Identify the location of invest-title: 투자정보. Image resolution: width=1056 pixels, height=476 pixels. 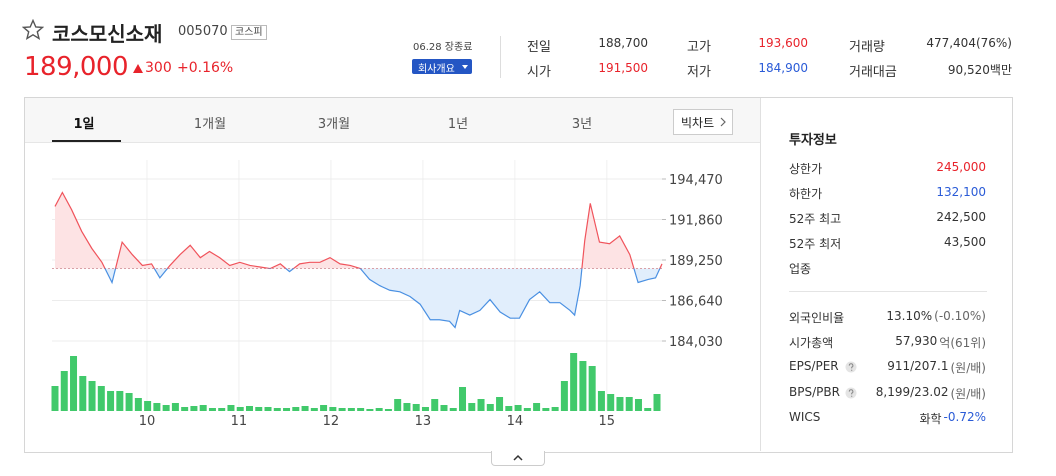
(813, 140).